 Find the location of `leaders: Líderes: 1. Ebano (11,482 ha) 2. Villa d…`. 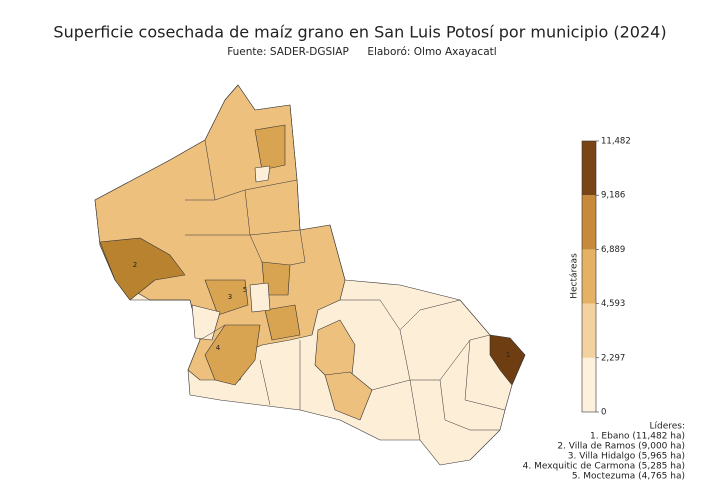

leaders: Líderes: 1. Ebano (11,482 ha) 2. Villa d… is located at coordinates (604, 452).